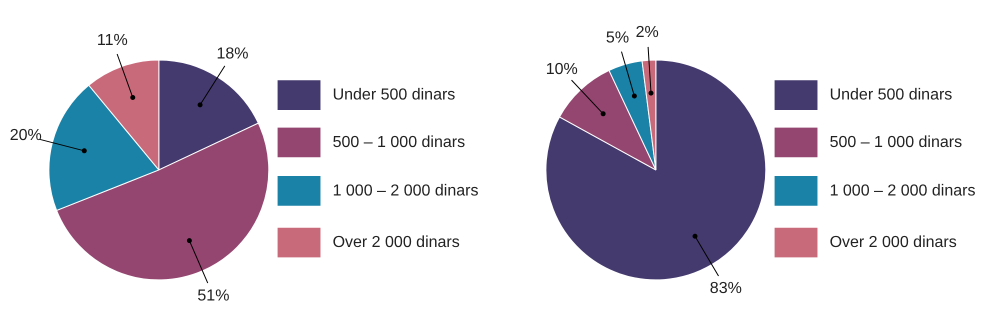 Image resolution: width=995 pixels, height=318 pixels. What do you see at coordinates (562, 69) in the screenshot?
I see `data-label: 10%` at bounding box center [562, 69].